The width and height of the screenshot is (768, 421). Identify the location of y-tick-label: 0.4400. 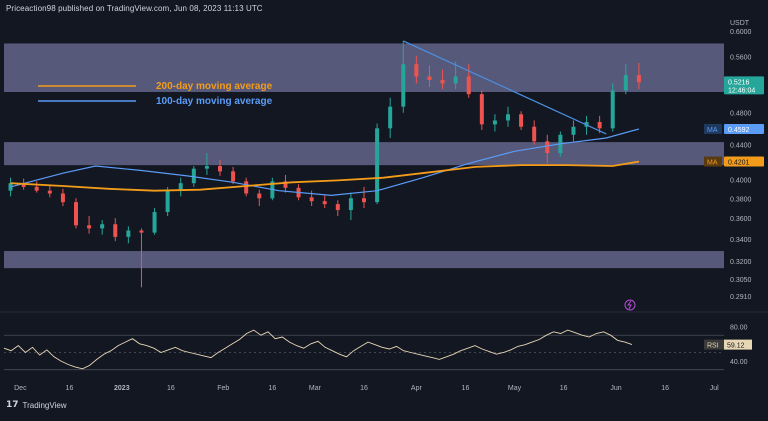
(741, 146).